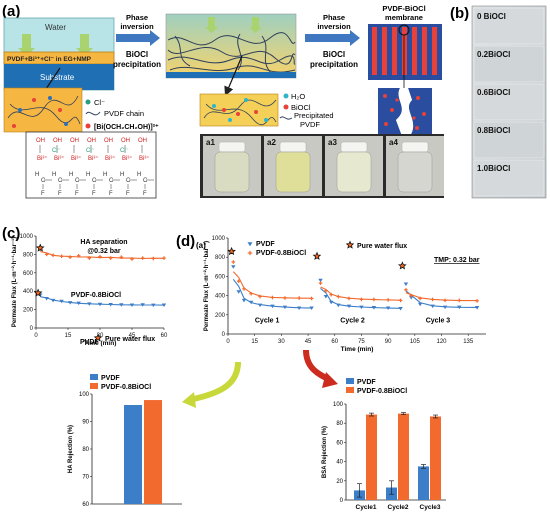 This screenshot has height=514, width=550. I want to click on x-tick-label: 15, so click(68, 336).